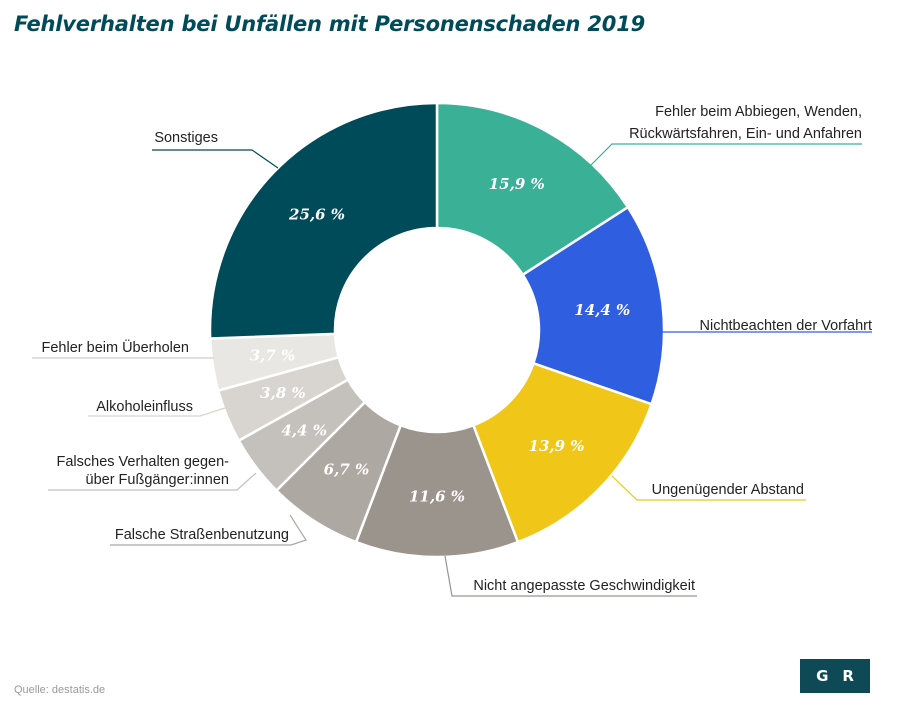 Image resolution: width=900 pixels, height=716 pixels. Describe the element at coordinates (273, 356) in the screenshot. I see `slice-value-label: 3,7 %` at that location.